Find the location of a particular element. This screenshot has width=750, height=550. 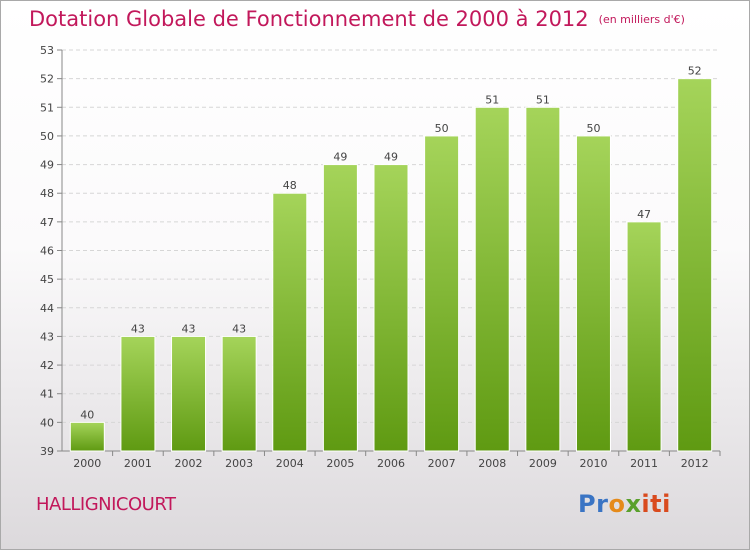

x-tick-label: 2000 is located at coordinates (87, 463).